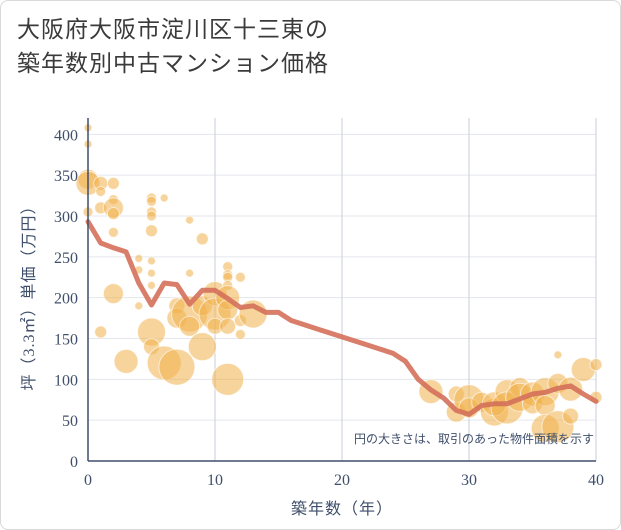  What do you see at coordinates (66, 217) in the screenshot?
I see `y-tick-label: 300` at bounding box center [66, 217].